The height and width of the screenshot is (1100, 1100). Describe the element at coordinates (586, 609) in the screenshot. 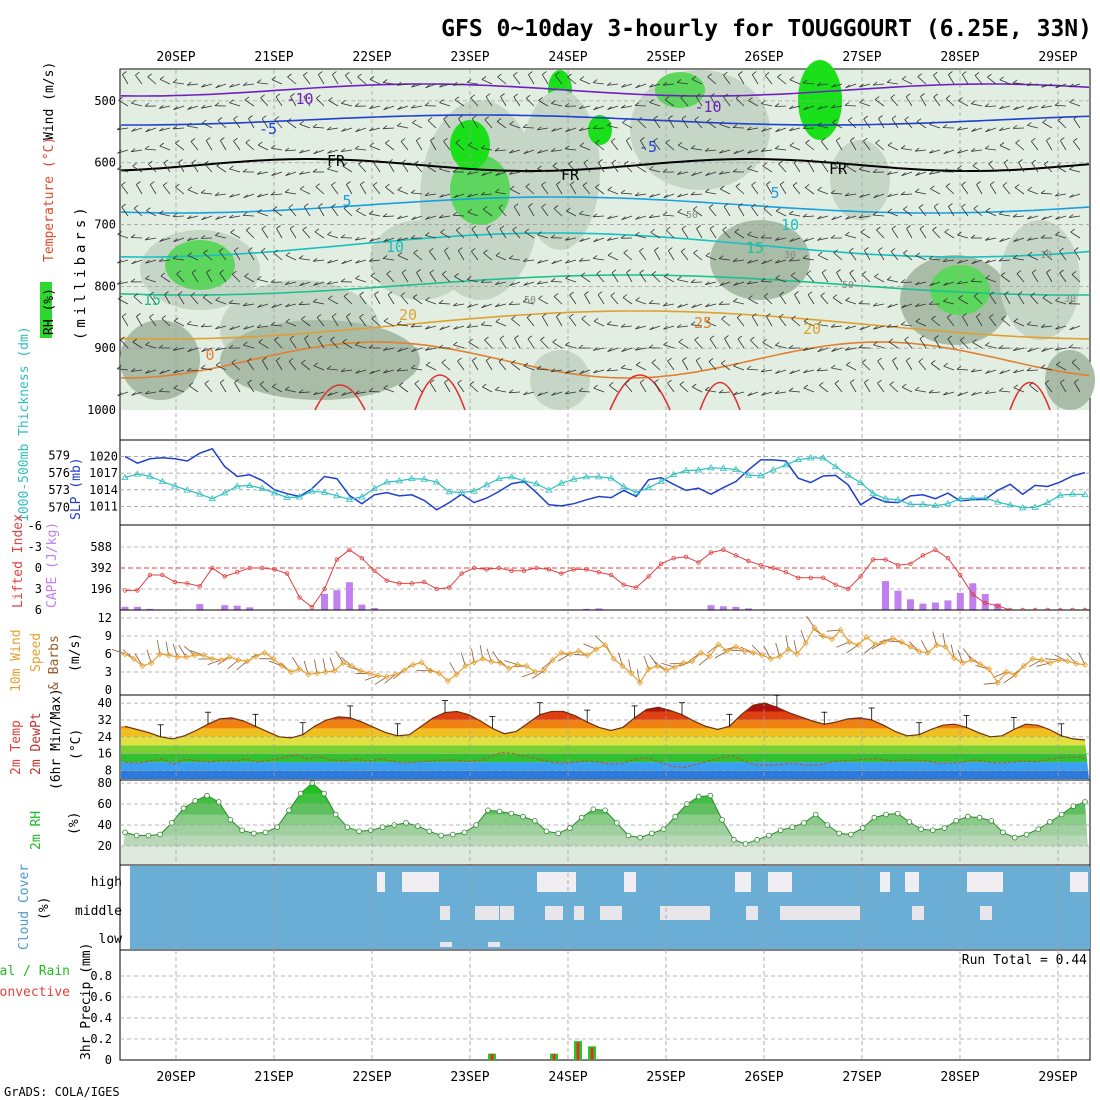

I see `cape-bar` at that location.